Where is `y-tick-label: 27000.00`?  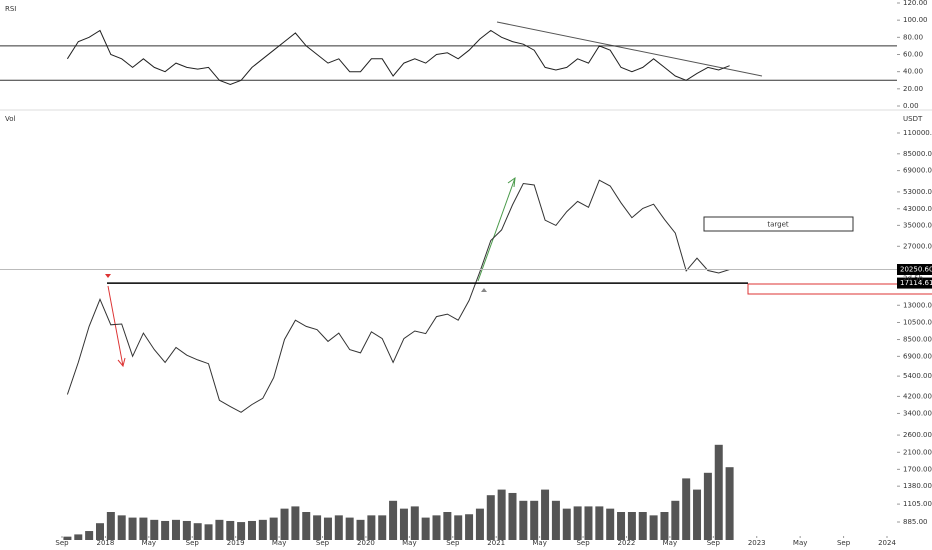 y-tick-label: 27000.00 is located at coordinates (917, 246).